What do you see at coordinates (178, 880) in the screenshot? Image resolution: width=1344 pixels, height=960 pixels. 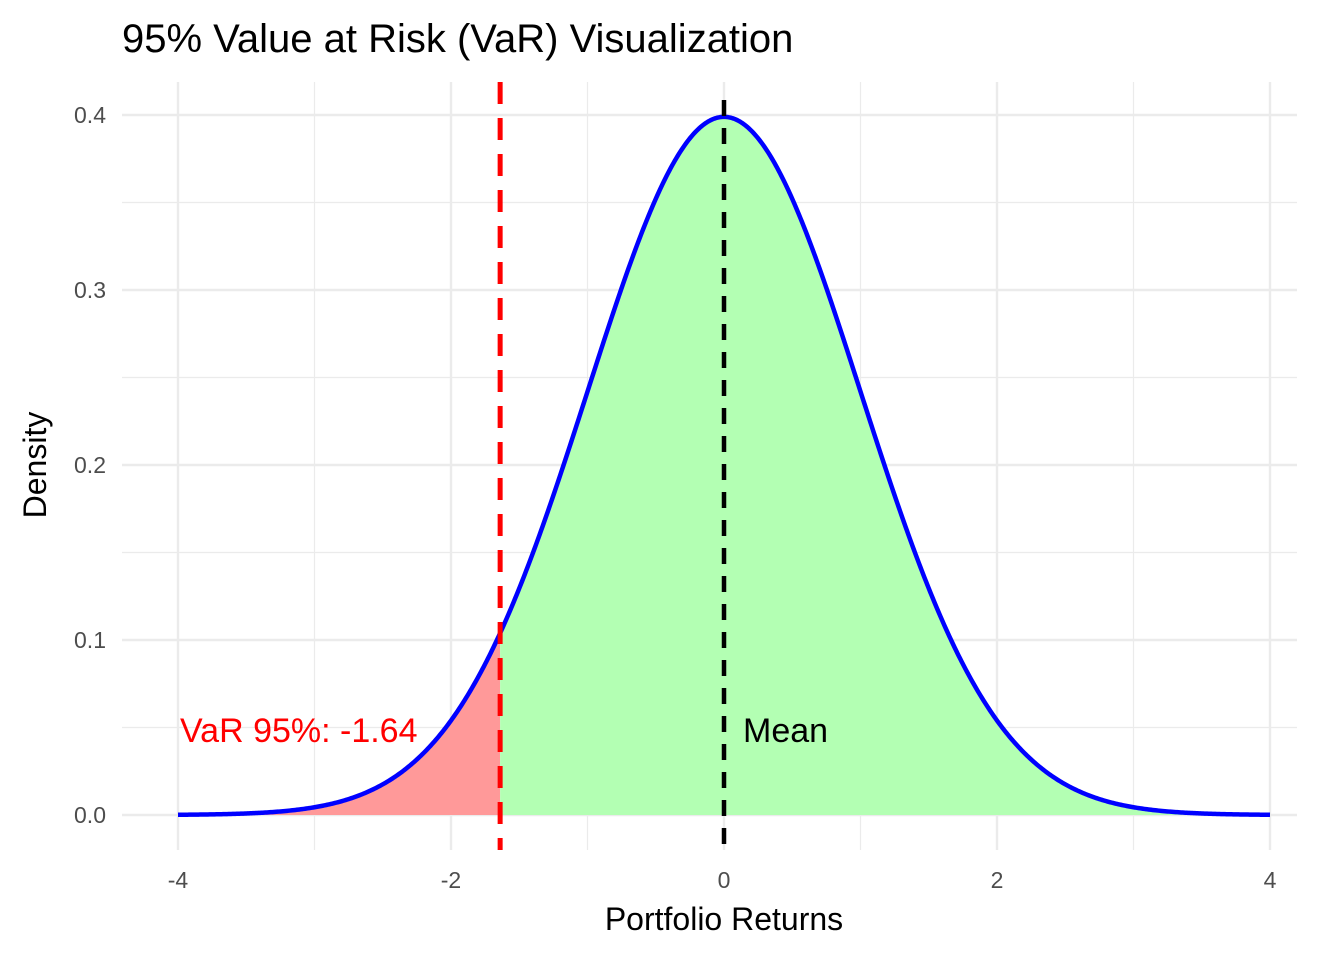 I see `x-tick-label: -4` at bounding box center [178, 880].